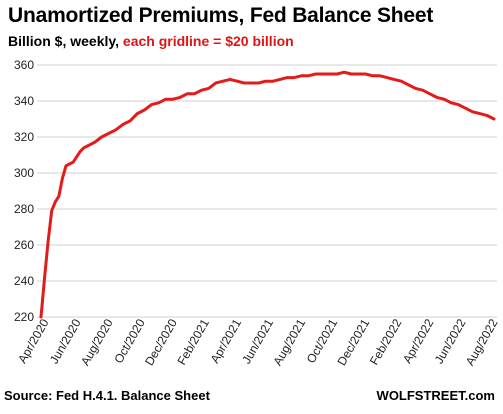 The image size is (503, 414). Describe the element at coordinates (24, 245) in the screenshot. I see `y-tick-label: 260` at that location.